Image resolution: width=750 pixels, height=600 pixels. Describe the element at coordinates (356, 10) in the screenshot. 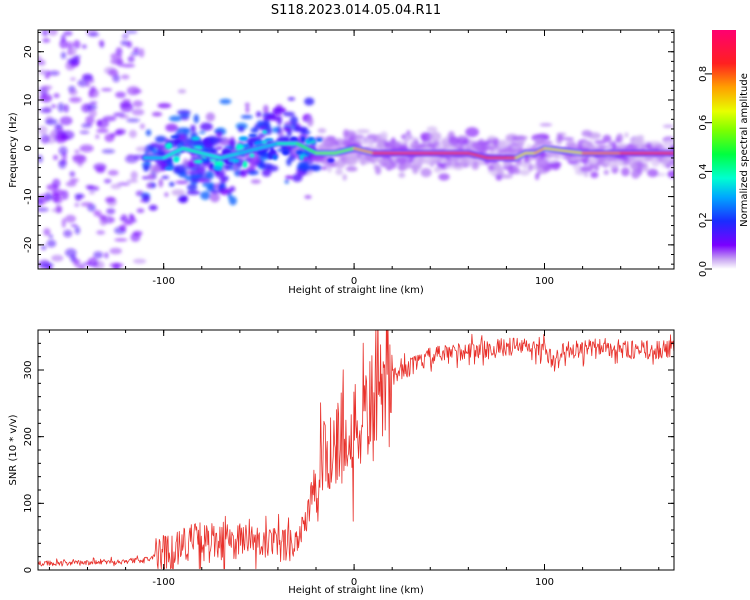

I see `chart-title: S118.2023.014.05.04.R11` at that location.